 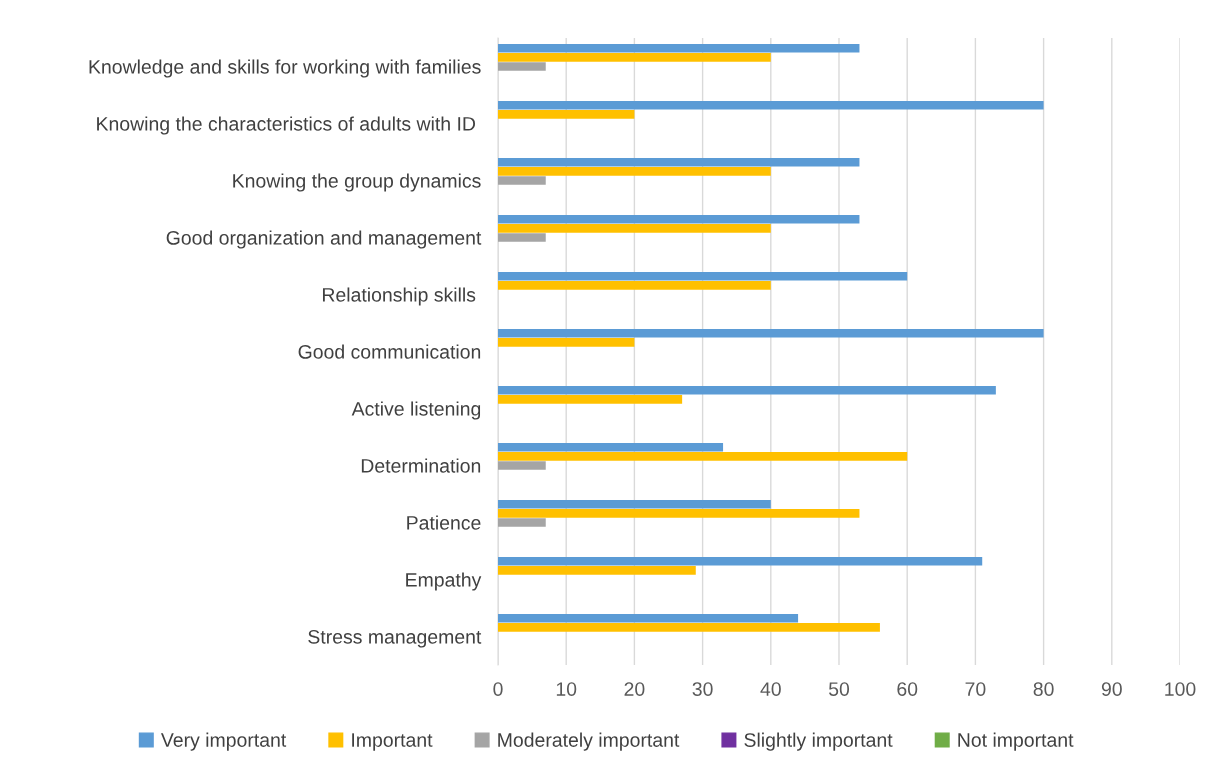 I want to click on legend-label: Not important, so click(x=1016, y=741).